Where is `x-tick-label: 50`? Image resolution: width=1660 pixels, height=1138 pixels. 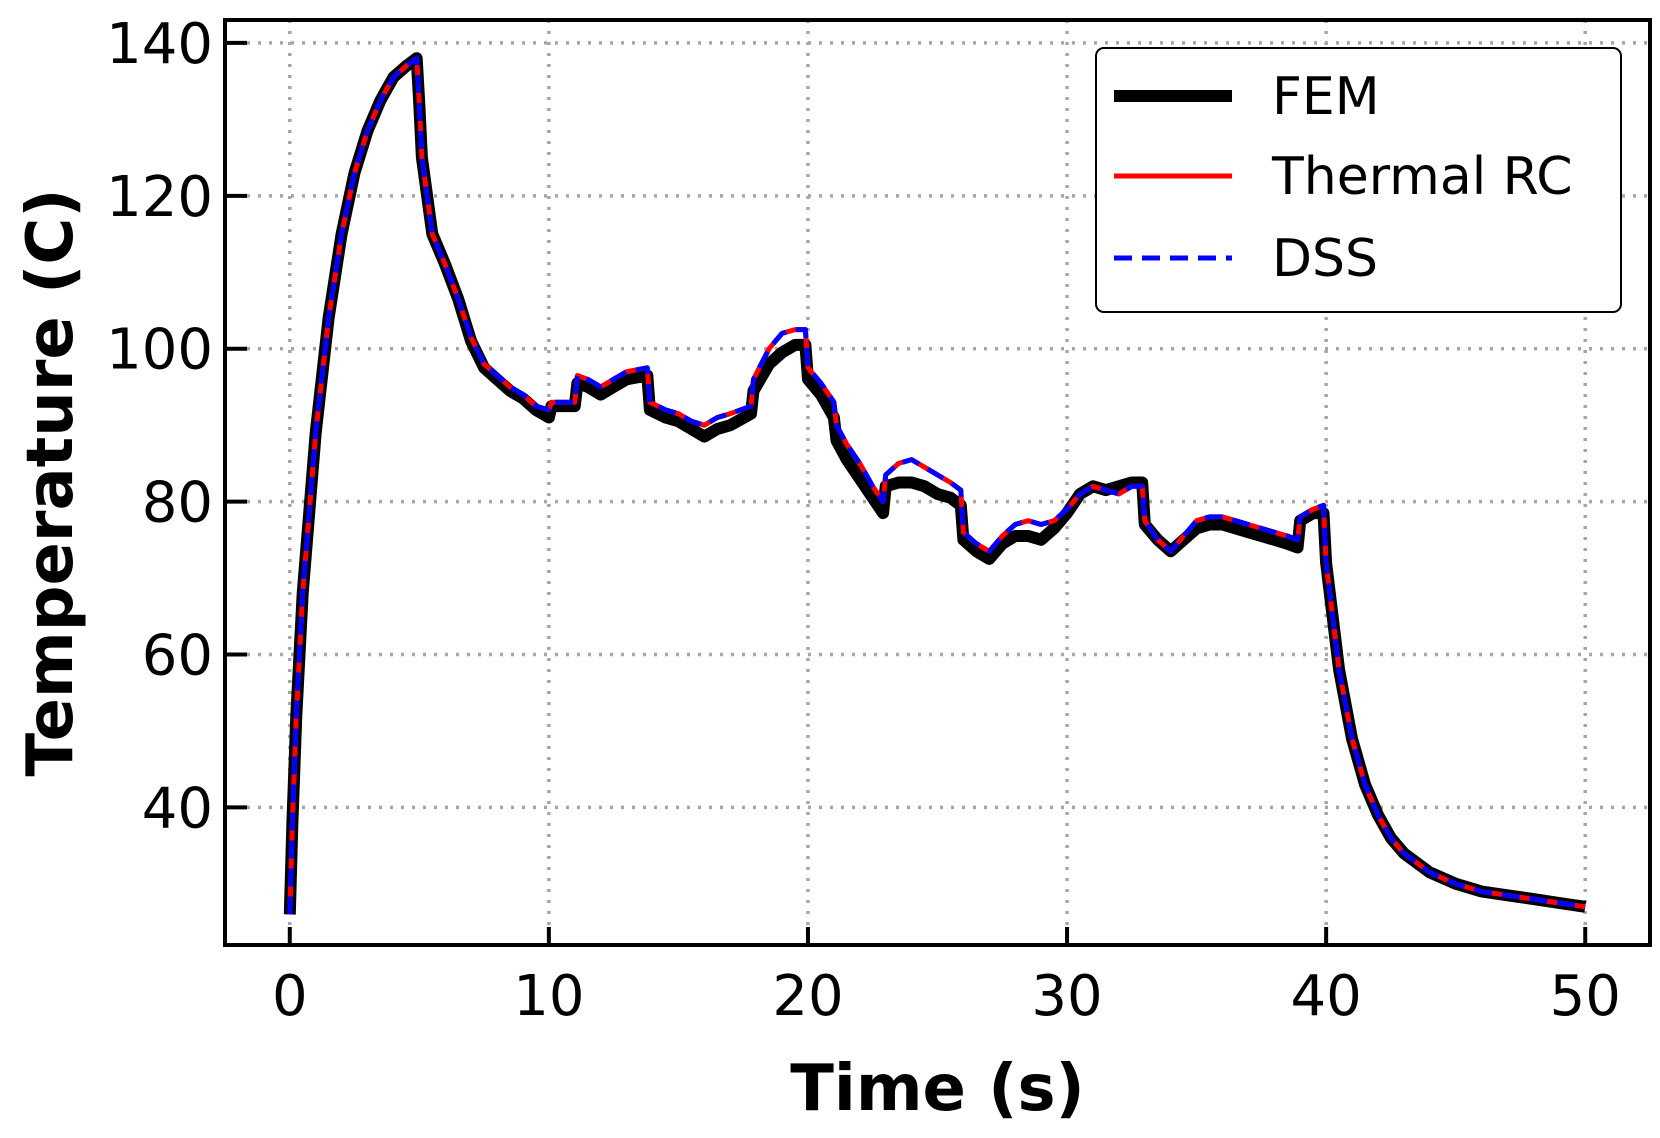 x-tick-label: 50 is located at coordinates (1585, 996).